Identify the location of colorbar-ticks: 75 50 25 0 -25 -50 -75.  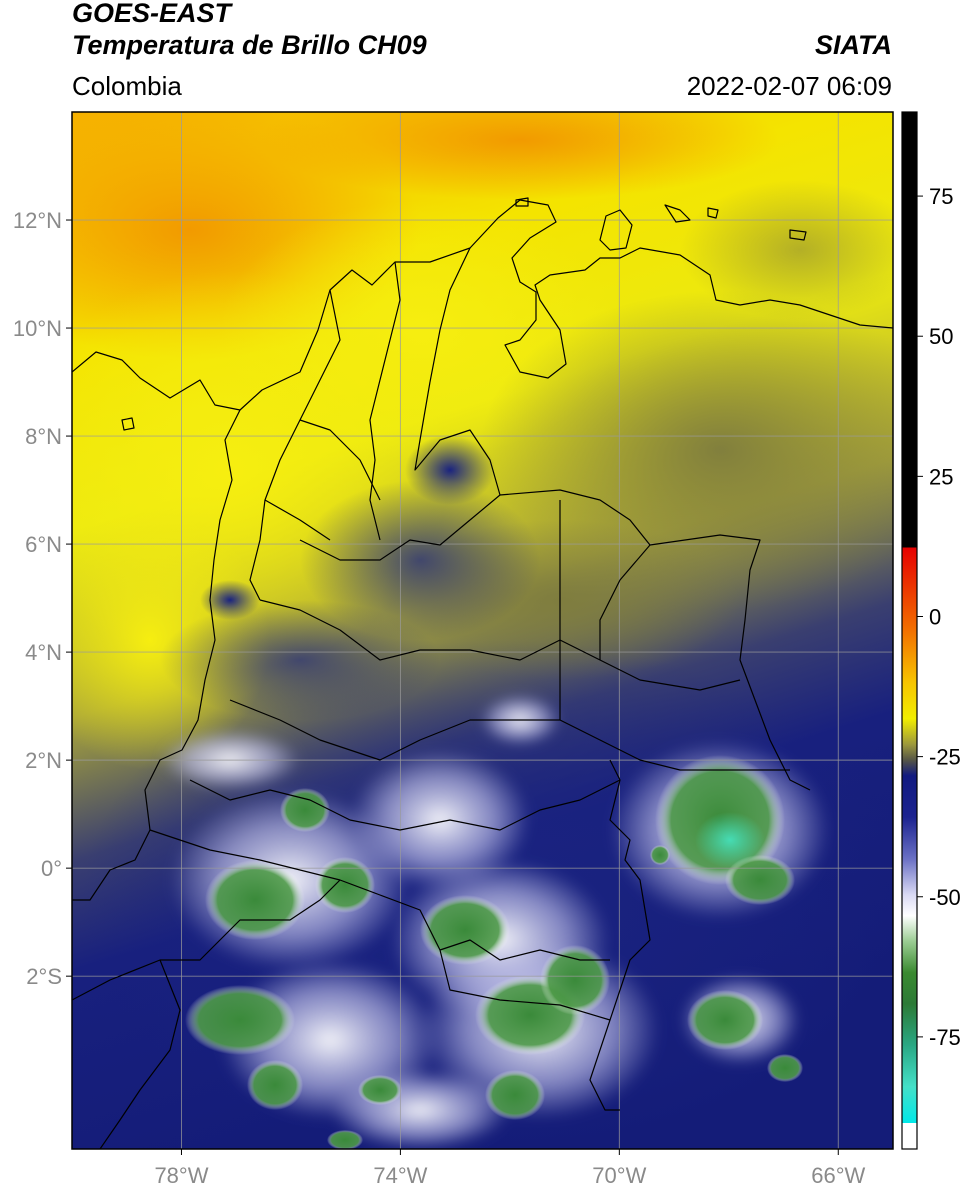
(939, 617).